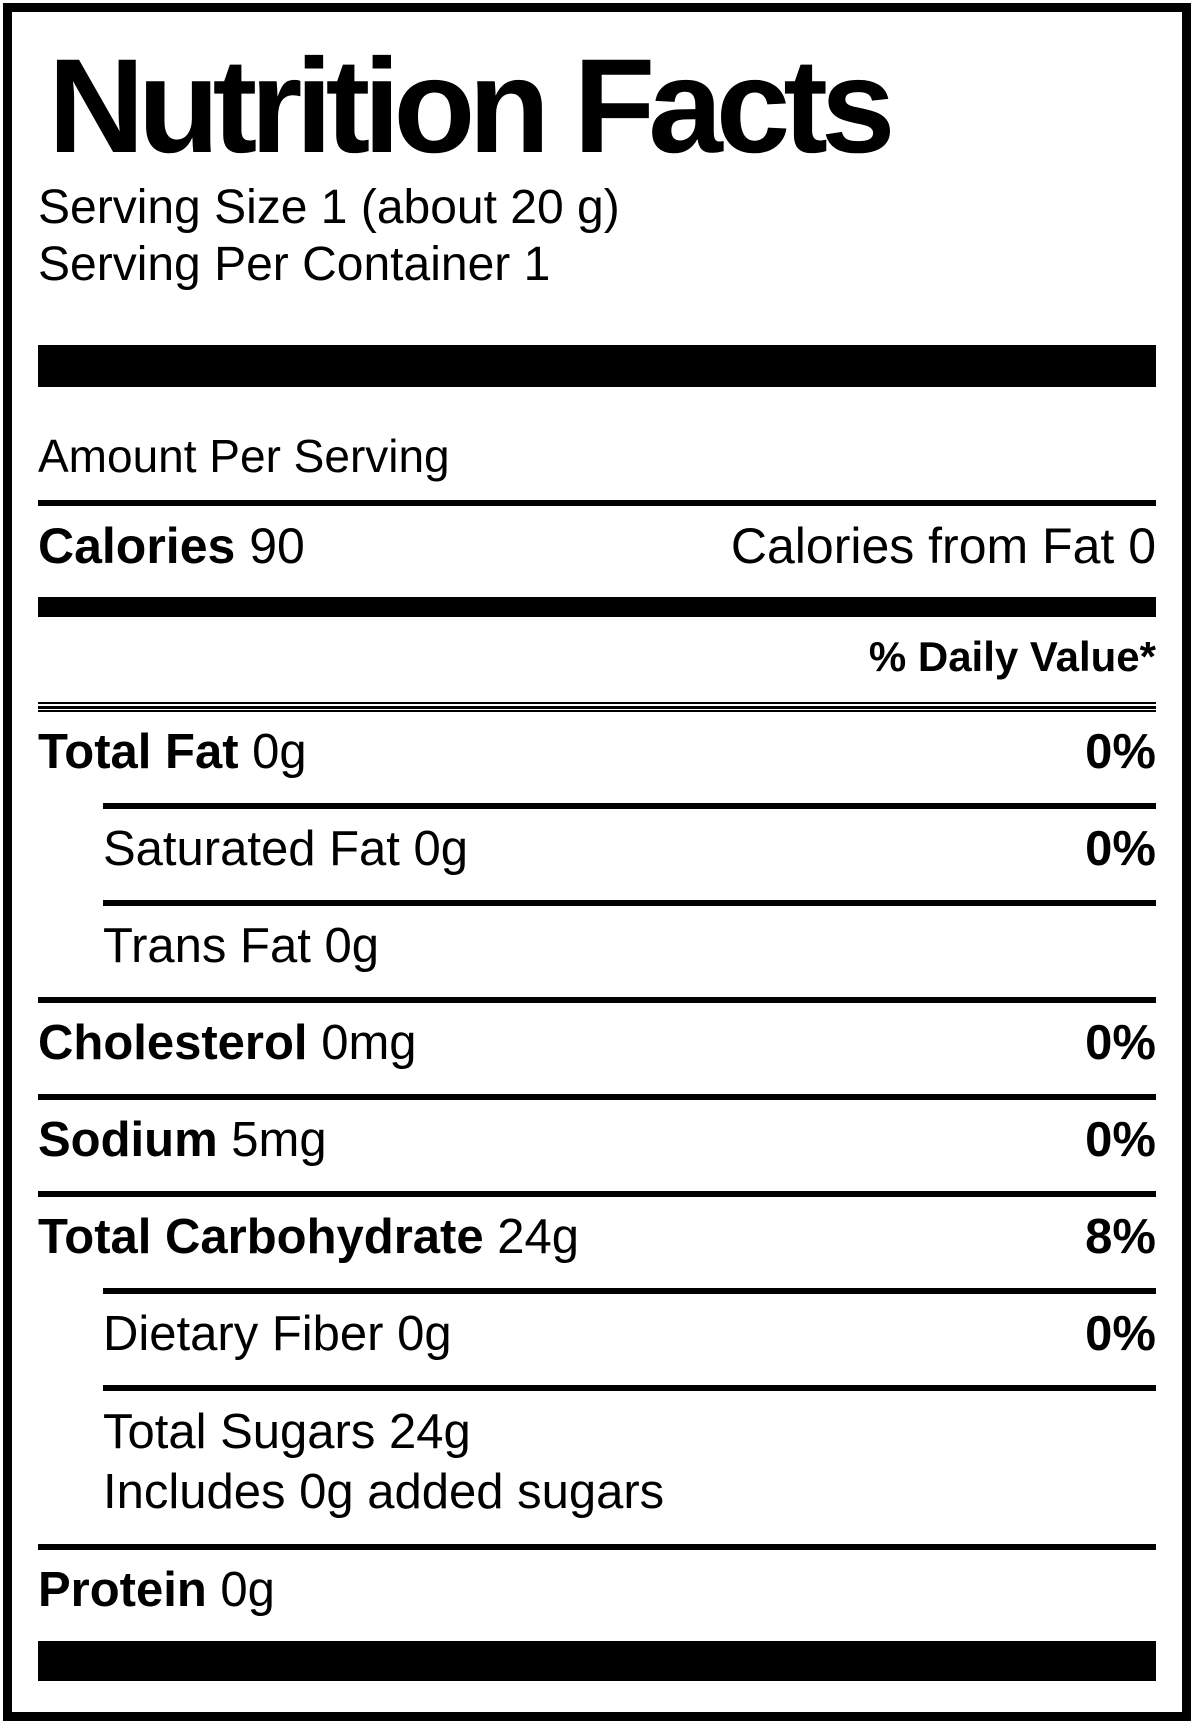 The height and width of the screenshot is (1724, 1194). I want to click on nutrient-name: Total Fat, so click(138, 752).